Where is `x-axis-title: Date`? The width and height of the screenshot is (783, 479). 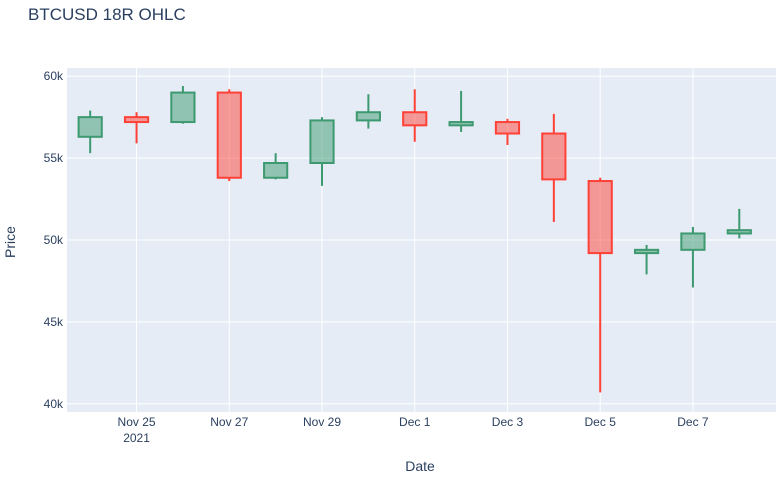 x-axis-title: Date is located at coordinates (420, 466).